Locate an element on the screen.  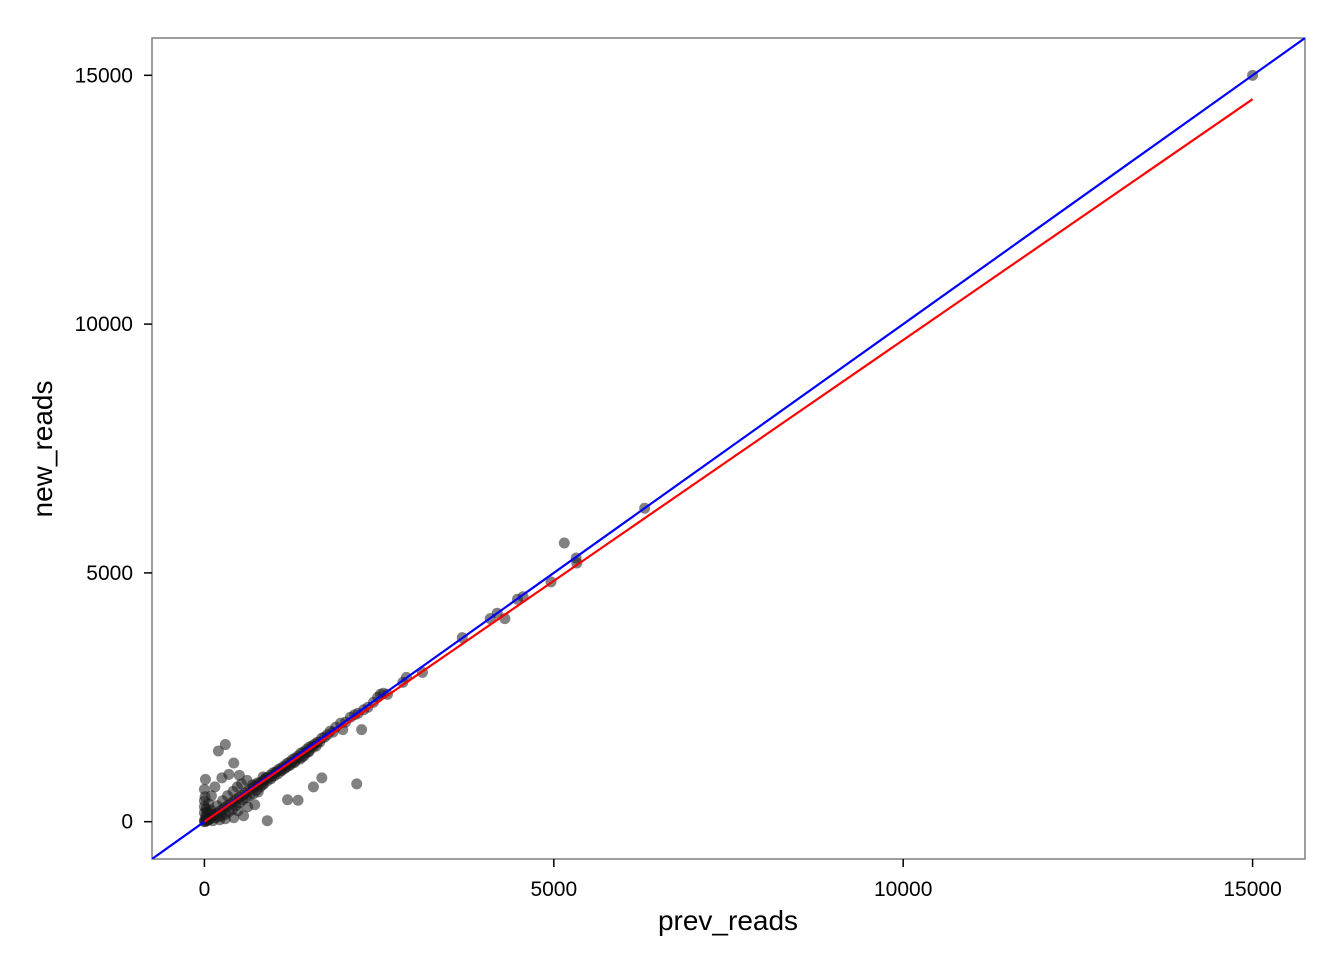
y-tick-label: 15000 is located at coordinates (104, 75).